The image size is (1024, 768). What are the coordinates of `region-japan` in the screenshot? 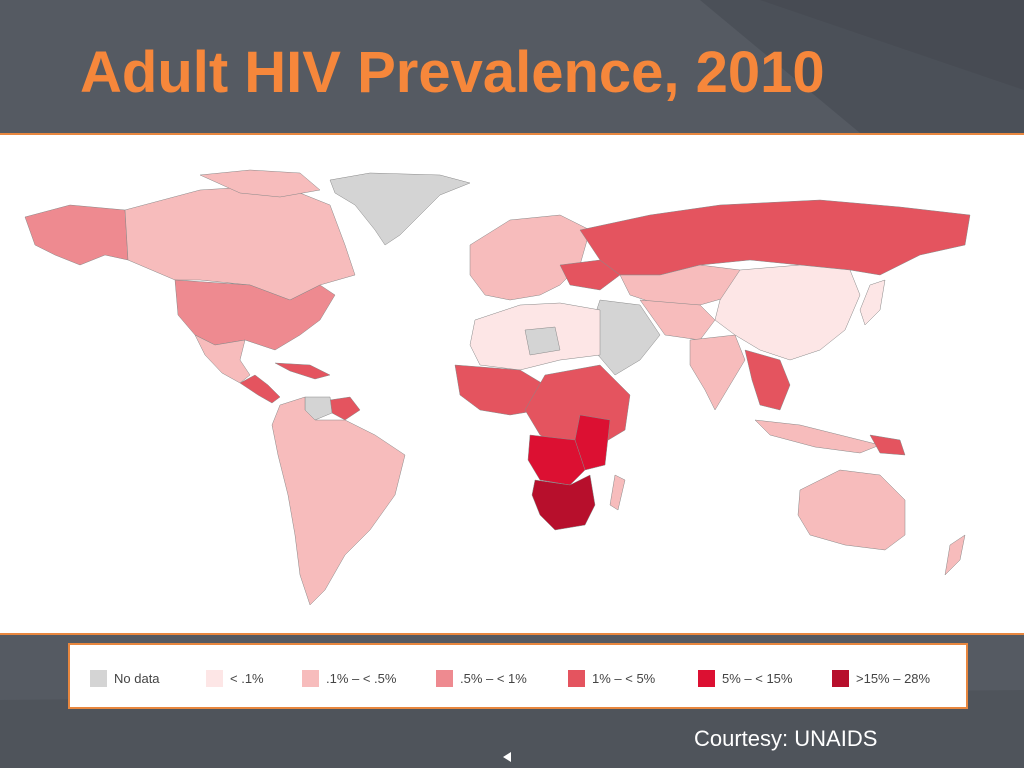 It's located at (872, 302).